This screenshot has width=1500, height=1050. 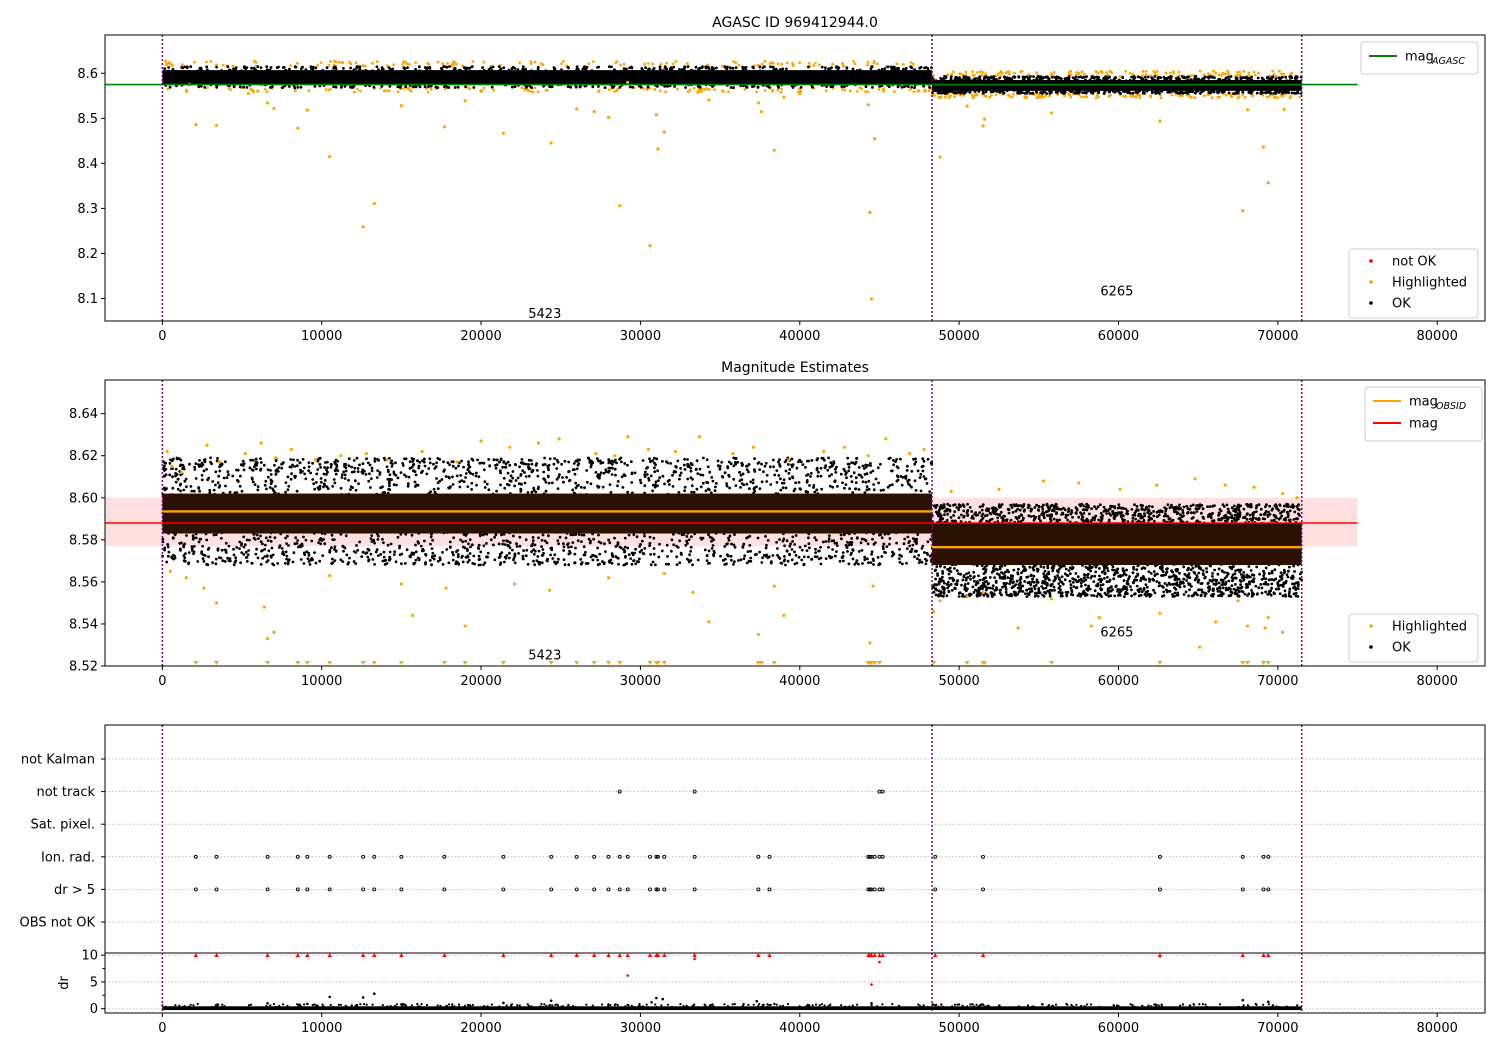 What do you see at coordinates (1116, 292) in the screenshot?
I see `agasc-obsid-label: 6265` at bounding box center [1116, 292].